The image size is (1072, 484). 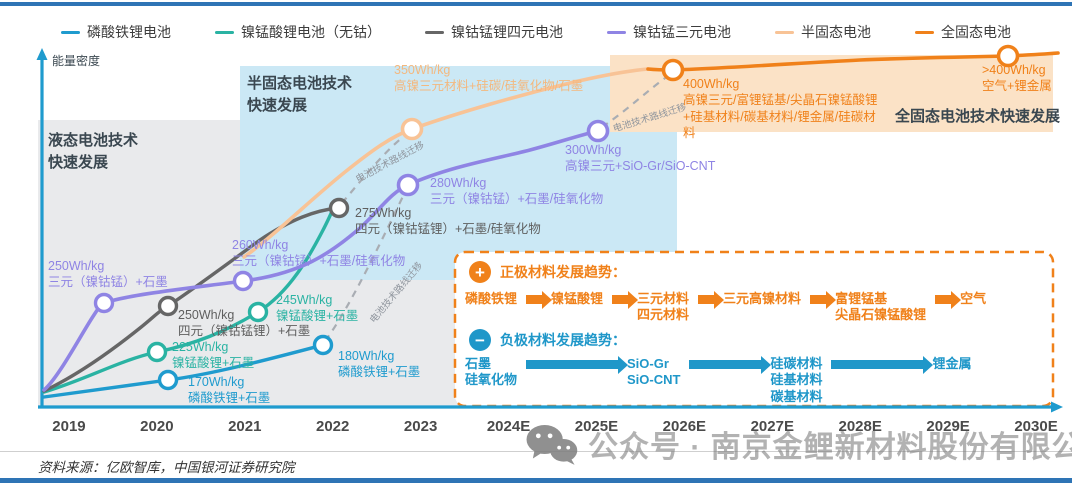 I want to click on cathode-trend-header: + 正极材料发展趋势：, so click(x=547, y=272).